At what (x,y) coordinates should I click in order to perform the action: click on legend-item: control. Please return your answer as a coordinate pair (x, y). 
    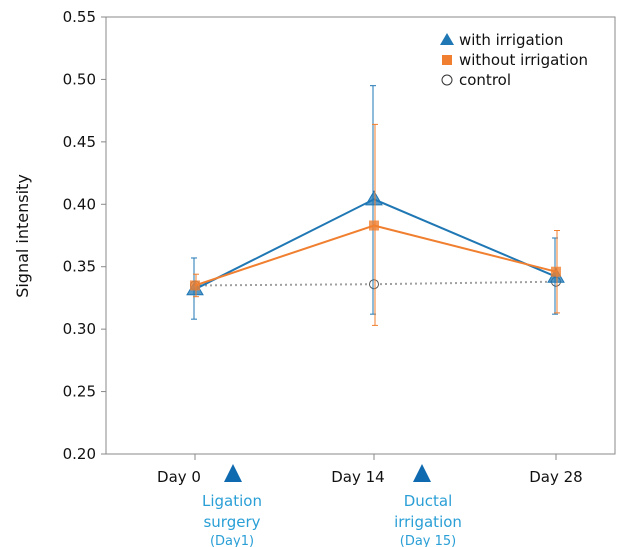
    Looking at the image, I should click on (476, 80).